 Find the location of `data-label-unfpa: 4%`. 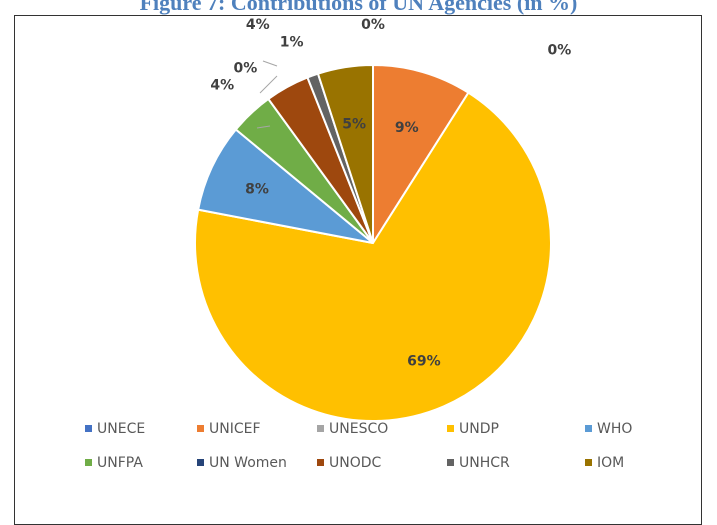

data-label-unfpa: 4% is located at coordinates (222, 86).